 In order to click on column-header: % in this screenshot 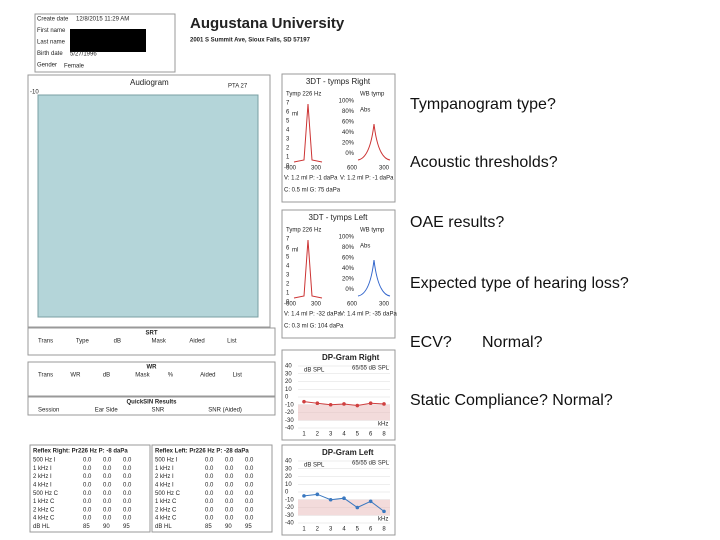, I will do `click(171, 376)`.